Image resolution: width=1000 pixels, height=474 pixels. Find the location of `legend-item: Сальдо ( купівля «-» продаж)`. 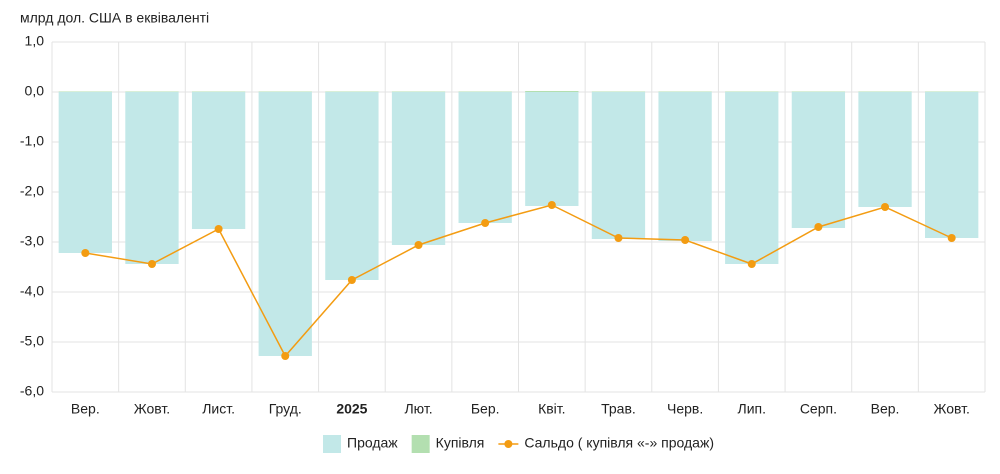

legend-item: Сальдо ( купівля «-» продаж) is located at coordinates (606, 443).